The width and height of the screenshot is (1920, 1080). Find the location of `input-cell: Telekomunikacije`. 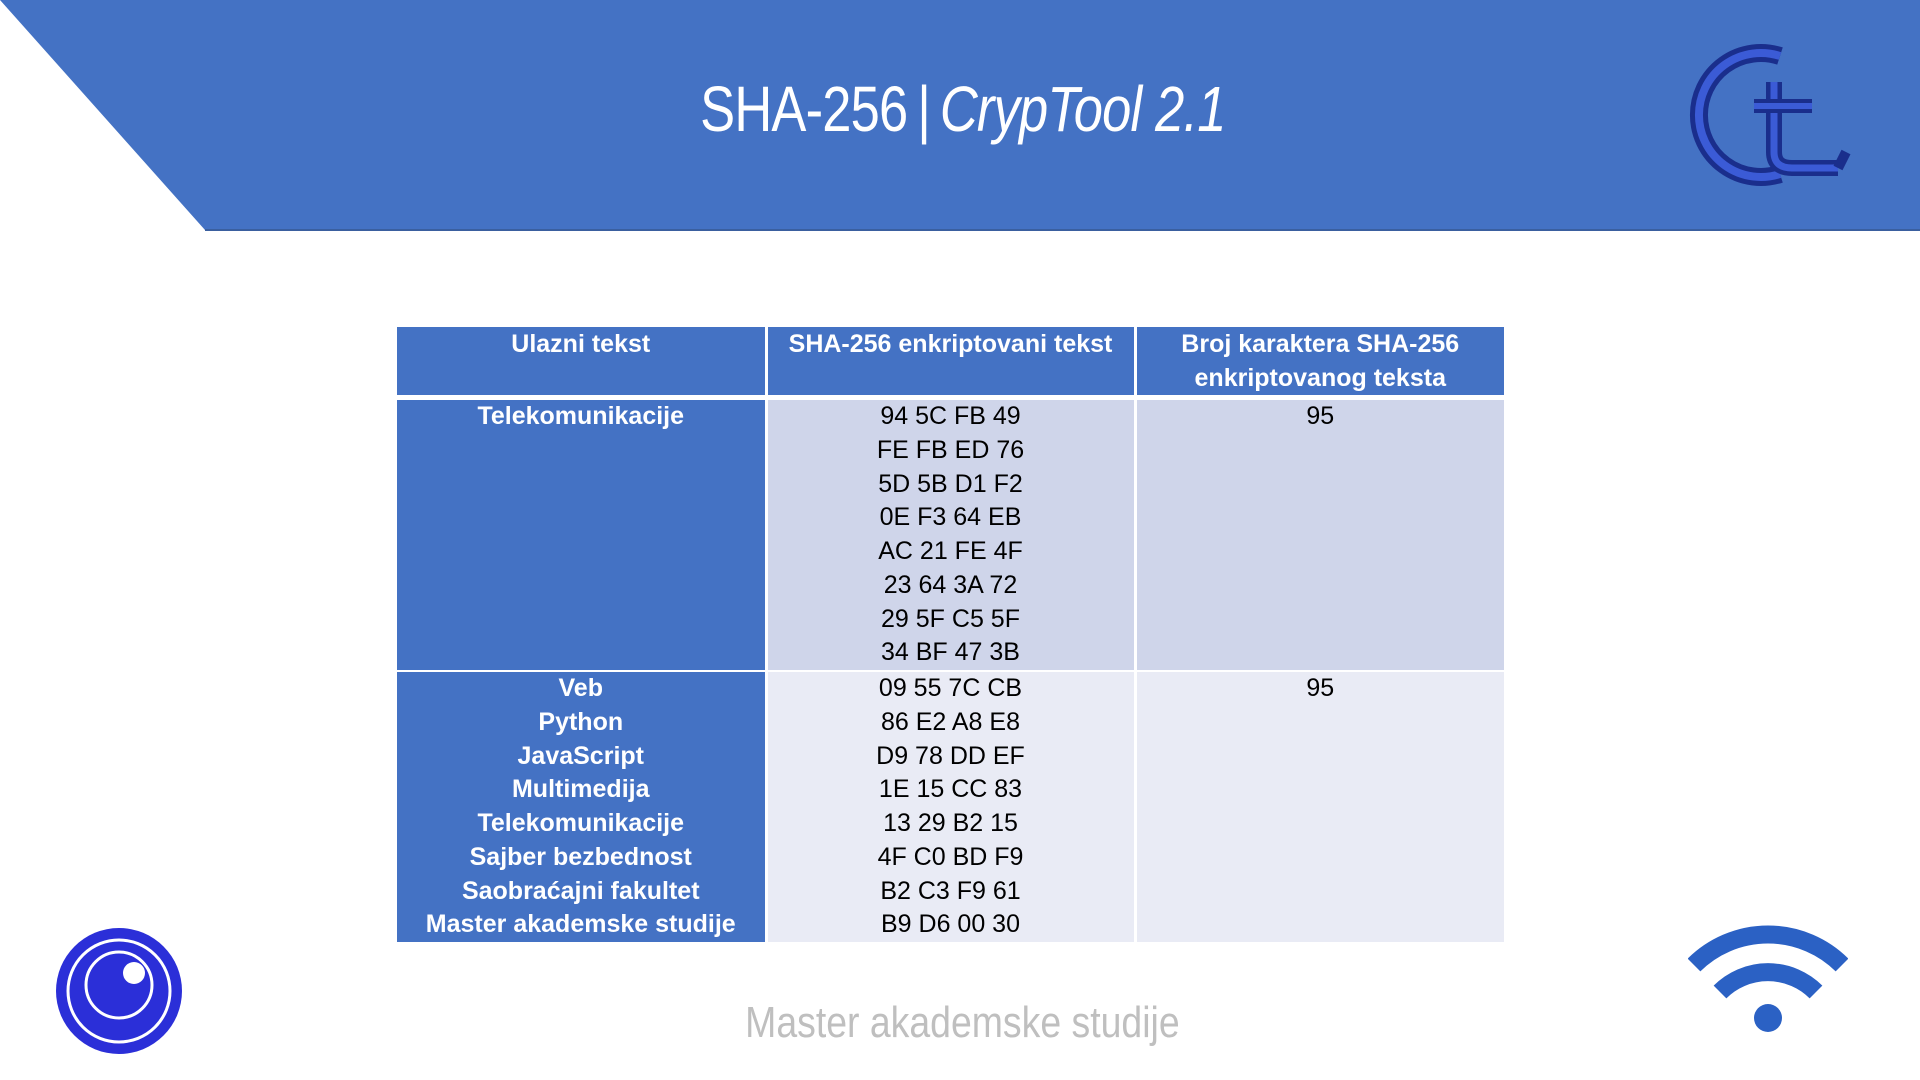

input-cell: Telekomunikacije is located at coordinates (582, 534).